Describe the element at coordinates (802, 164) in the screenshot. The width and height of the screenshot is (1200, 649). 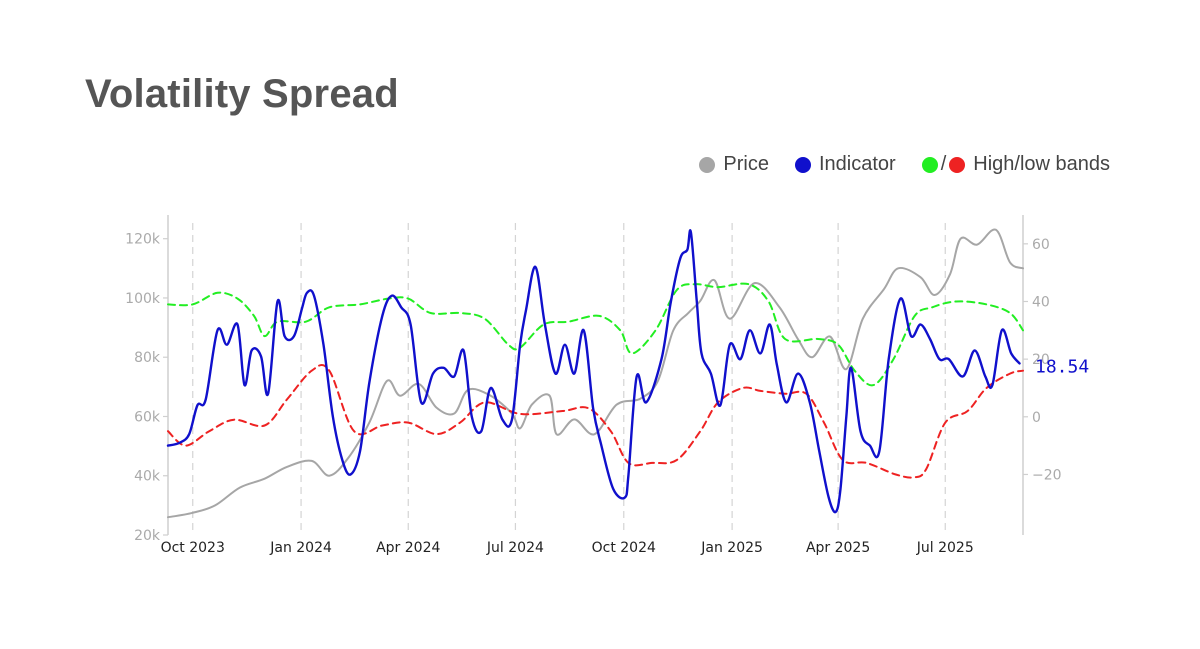
I see `indicator-dot-icon` at that location.